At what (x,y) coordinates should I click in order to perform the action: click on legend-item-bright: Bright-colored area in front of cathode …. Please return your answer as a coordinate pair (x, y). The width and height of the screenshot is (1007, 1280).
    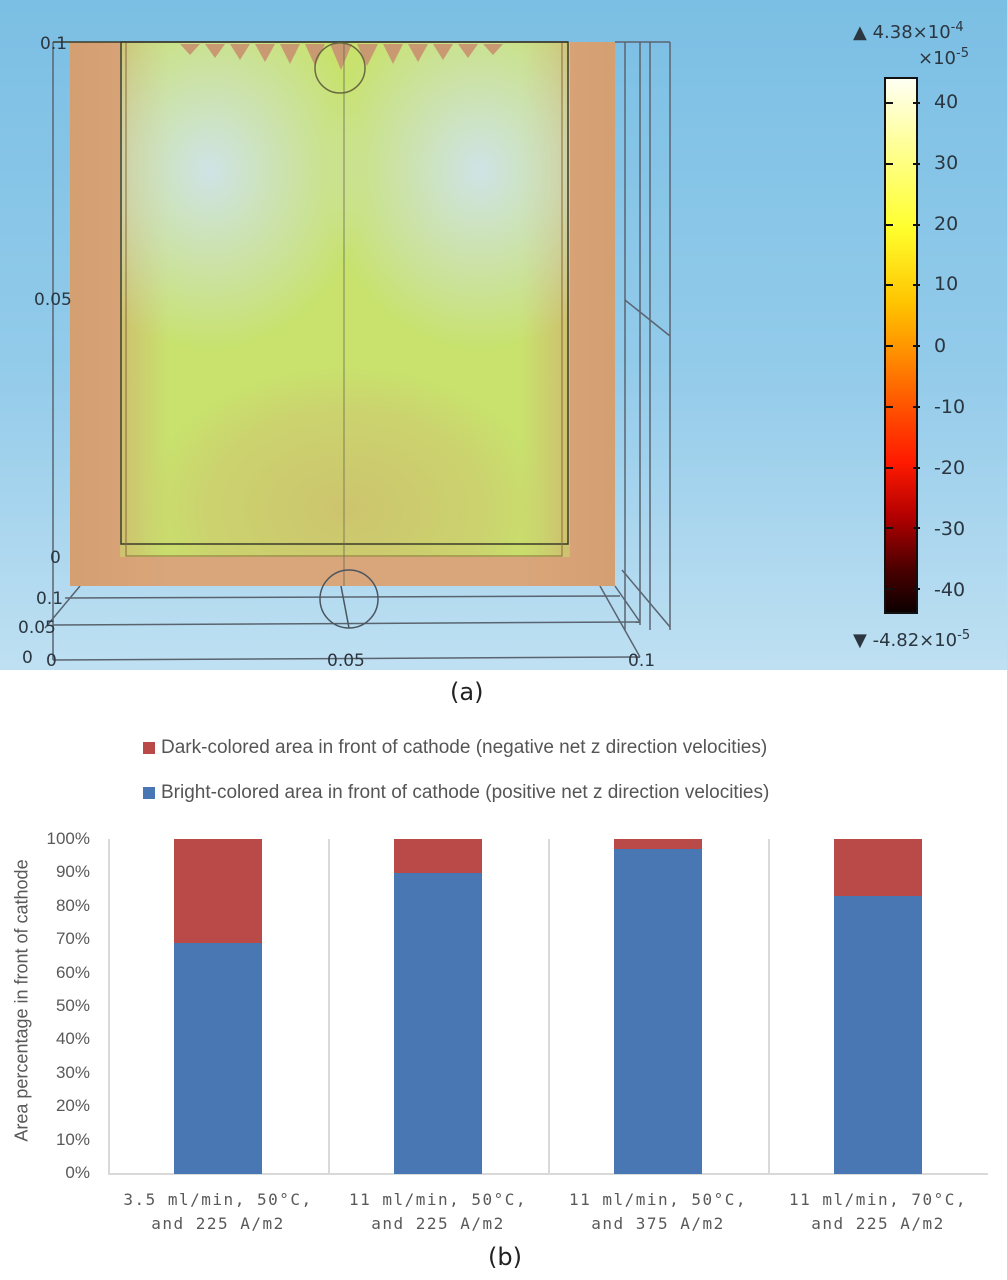
    Looking at the image, I should click on (456, 793).